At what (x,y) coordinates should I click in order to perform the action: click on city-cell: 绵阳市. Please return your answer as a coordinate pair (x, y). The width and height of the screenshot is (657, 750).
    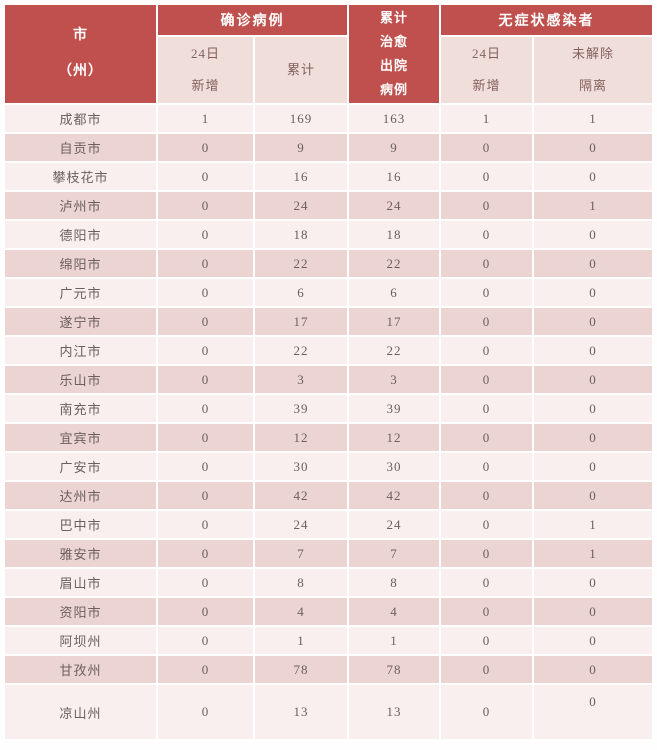
    Looking at the image, I should click on (80, 263).